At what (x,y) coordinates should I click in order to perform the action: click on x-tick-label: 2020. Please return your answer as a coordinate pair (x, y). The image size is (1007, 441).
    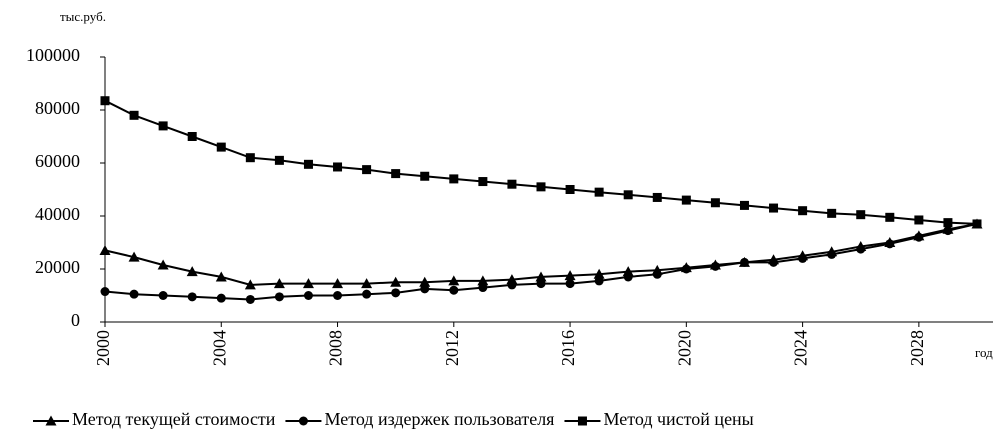
    Looking at the image, I should click on (684, 348).